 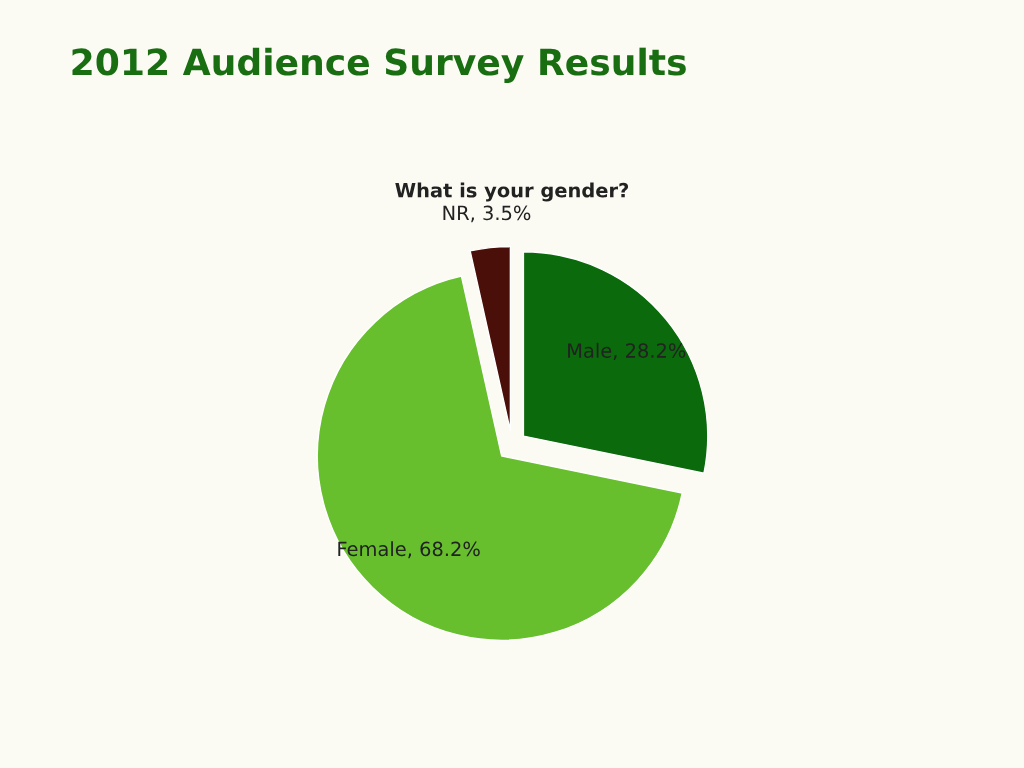 I want to click on slice-label: Male, 28.2%, so click(x=627, y=351).